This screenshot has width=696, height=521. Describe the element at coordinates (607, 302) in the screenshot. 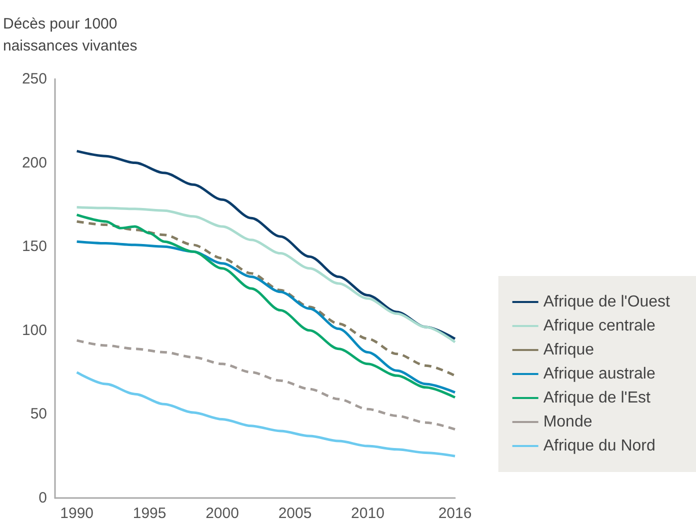

I see `legend-label: Afrique de l'Ouest` at that location.